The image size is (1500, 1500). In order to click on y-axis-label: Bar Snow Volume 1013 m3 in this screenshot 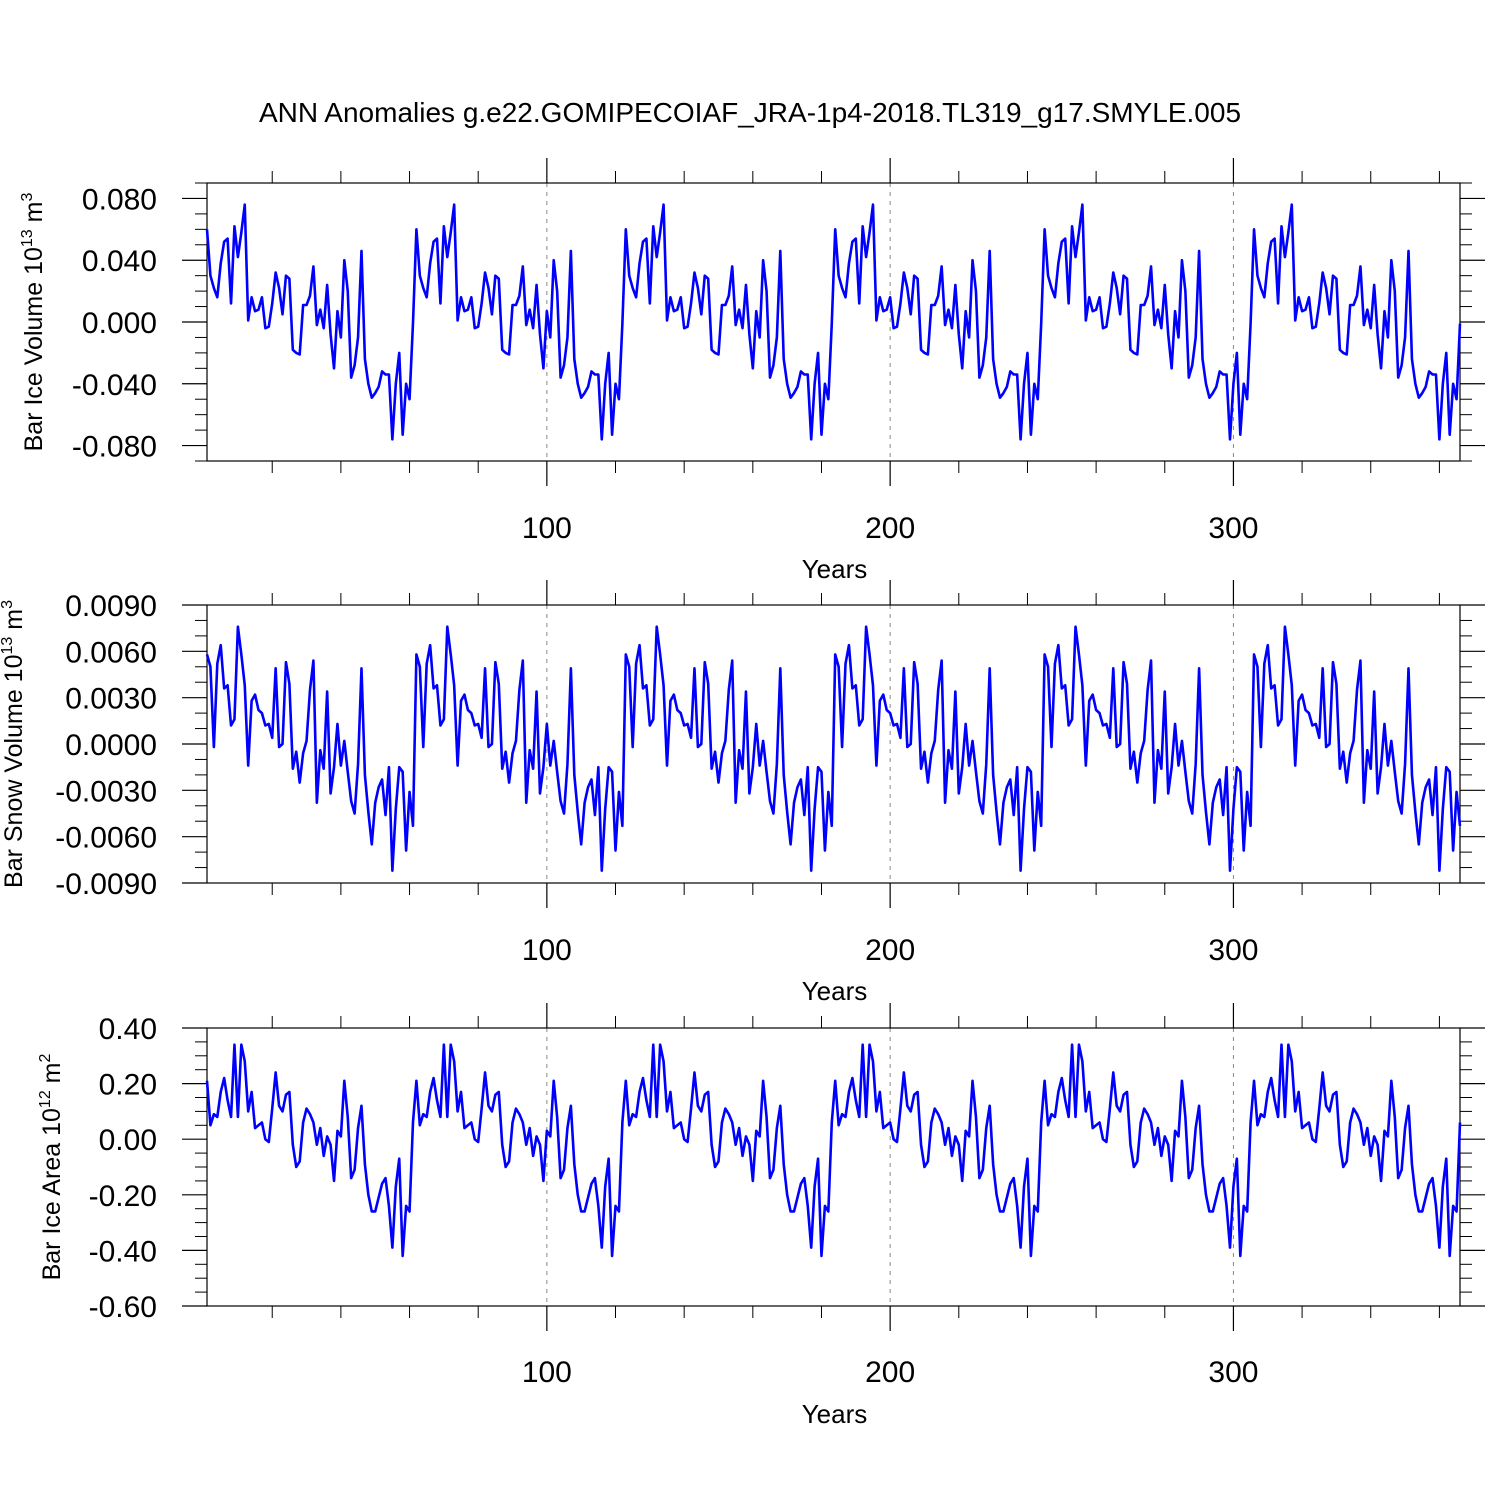, I will do `click(14, 744)`.